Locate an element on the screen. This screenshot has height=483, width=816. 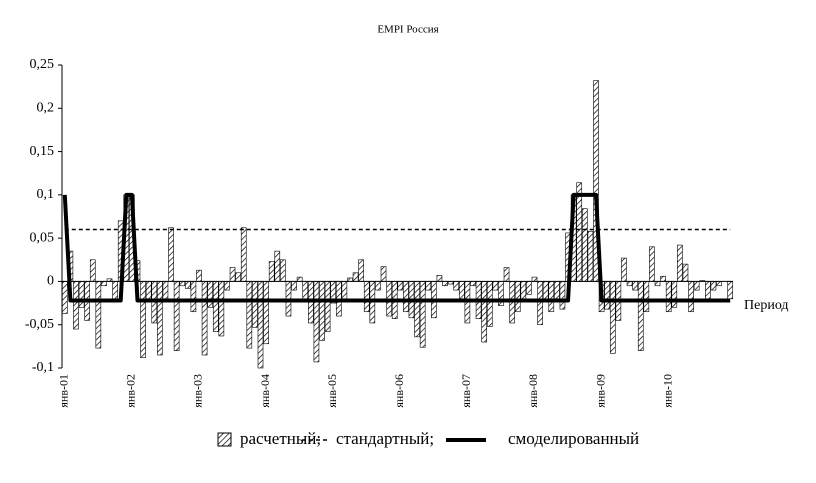
x-axis-label: Период is located at coordinates (766, 305).